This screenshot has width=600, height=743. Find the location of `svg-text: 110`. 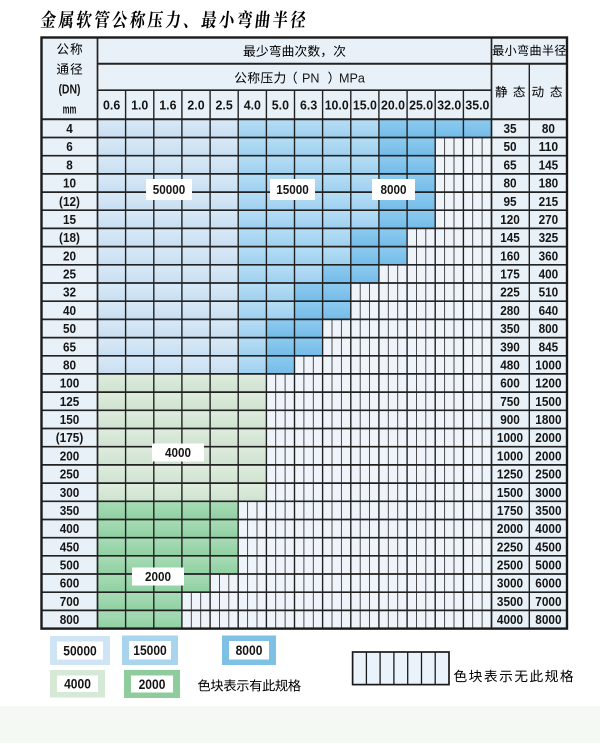

svg-text: 110 is located at coordinates (549, 146).